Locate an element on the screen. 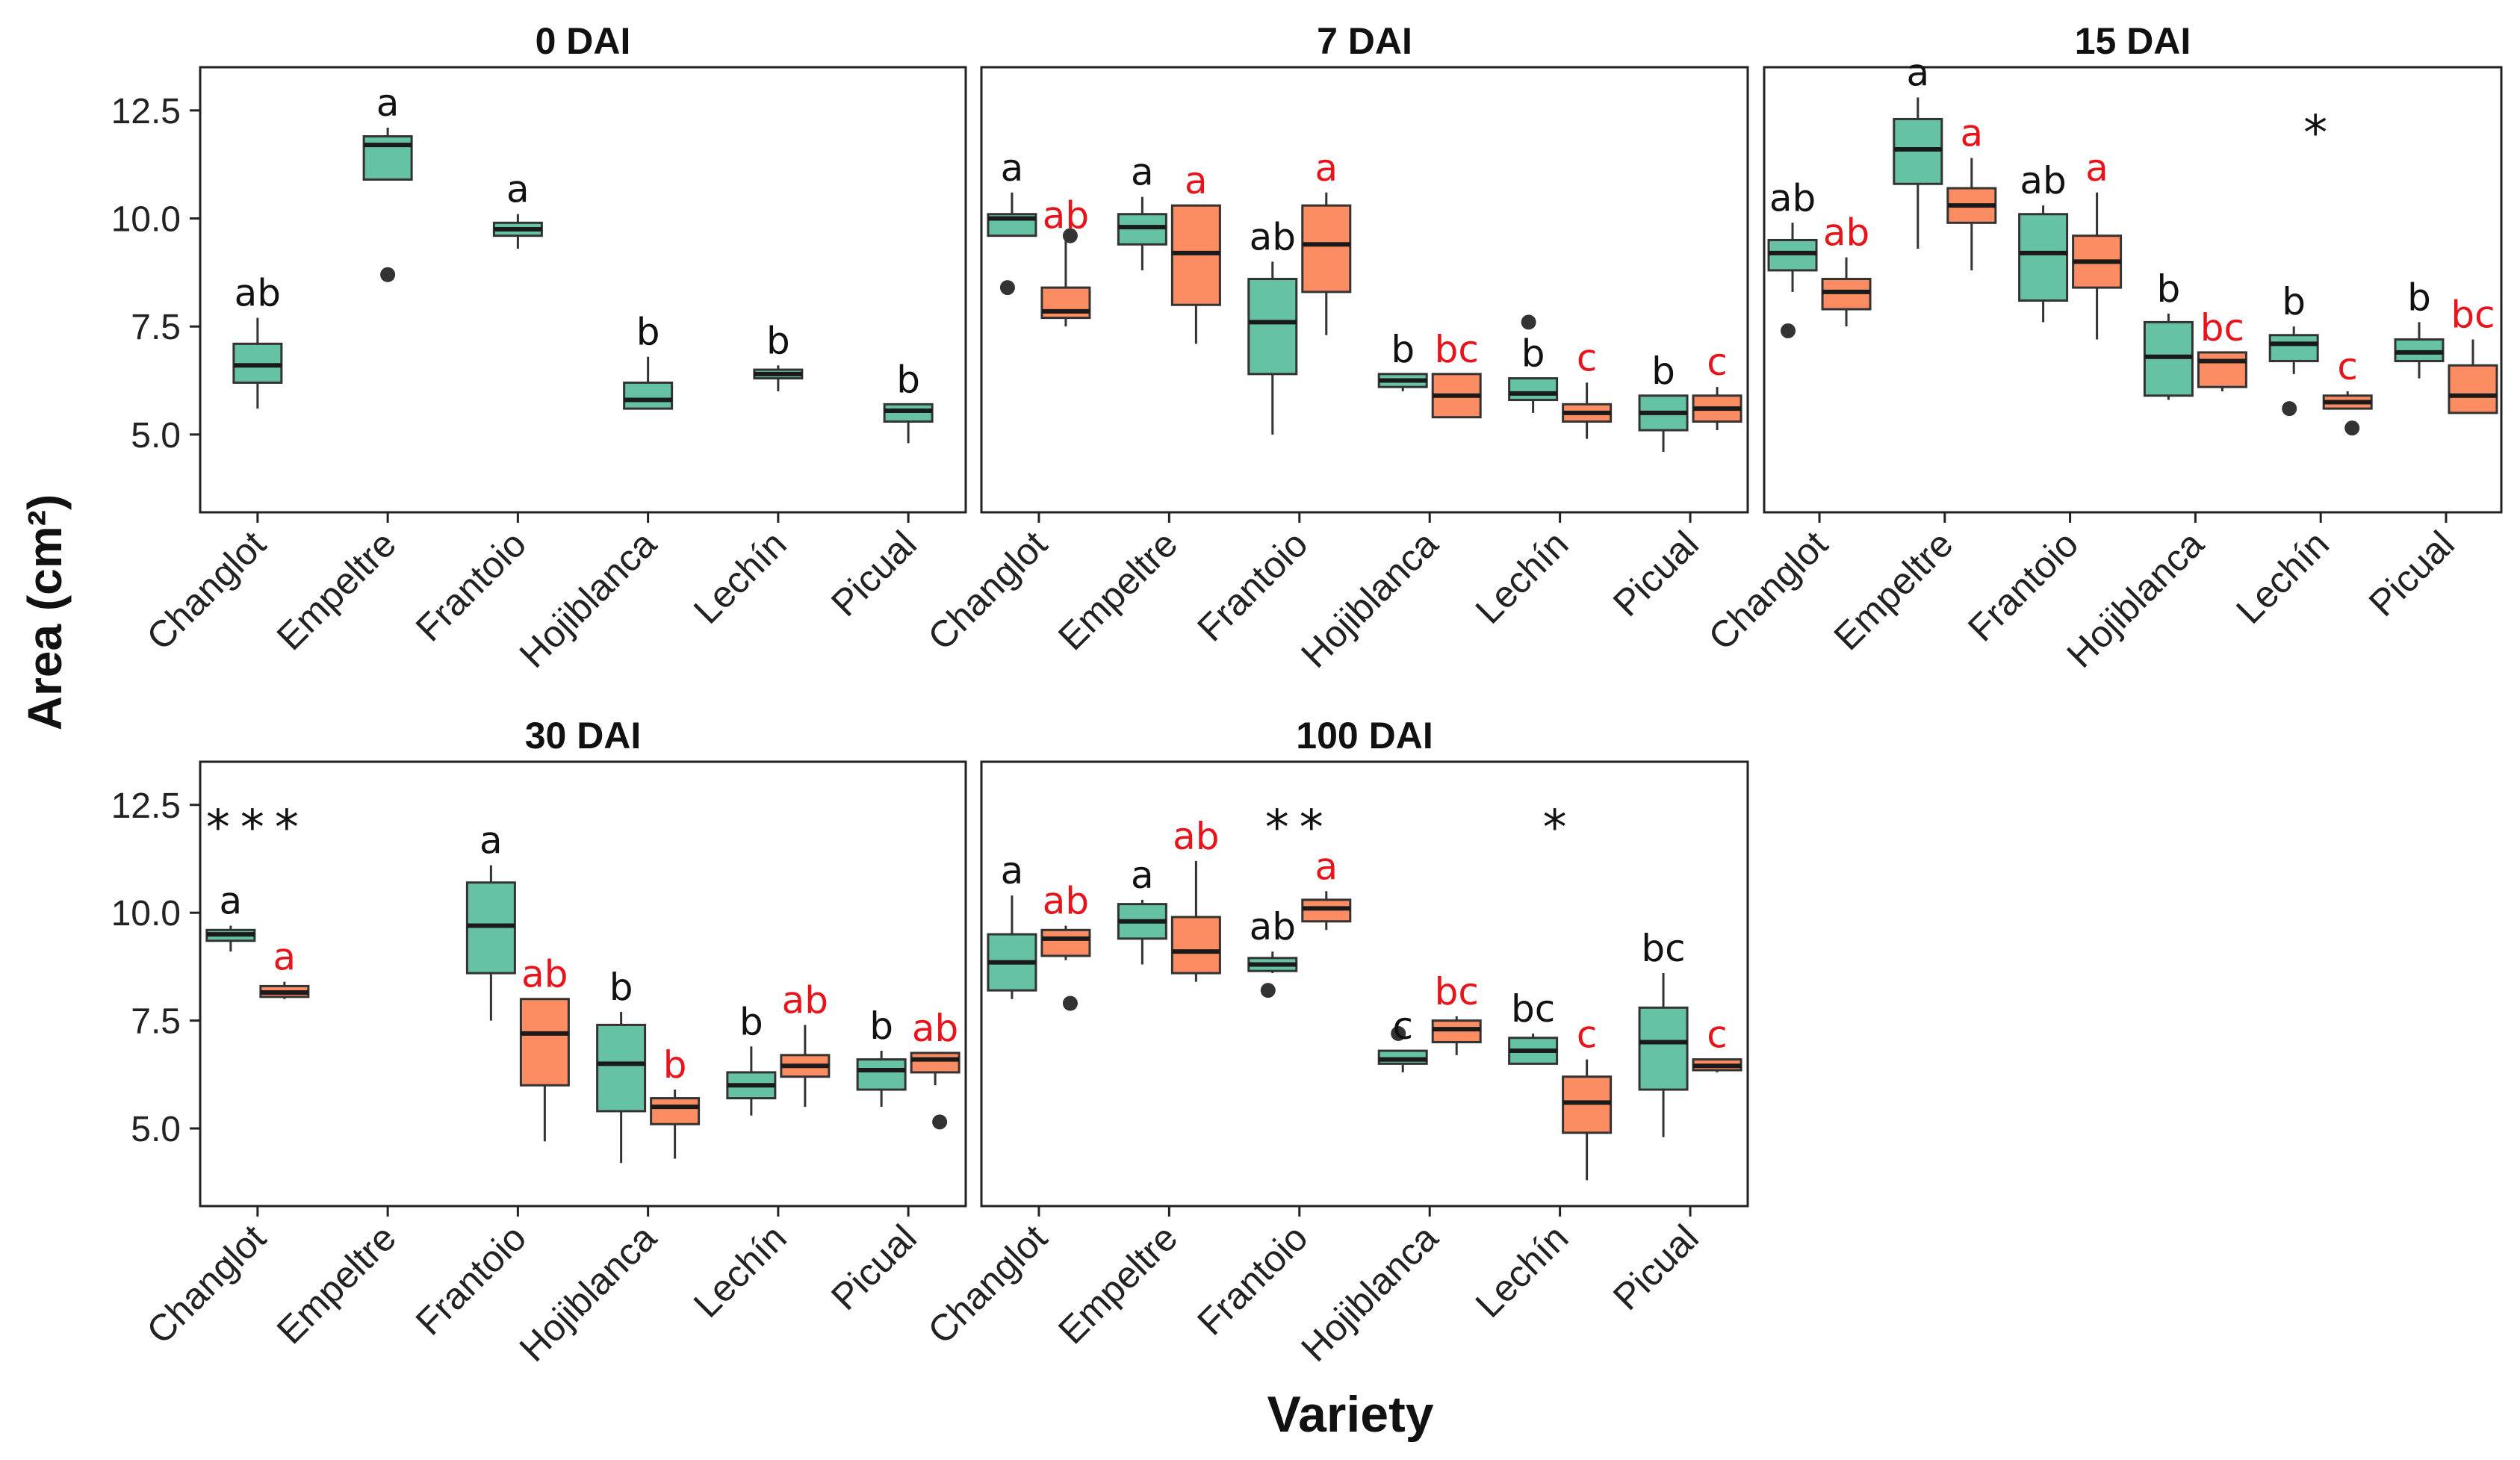 Image resolution: width=2520 pixels, height=1460 pixels. y-tick-label: 5.0 is located at coordinates (156, 1129).